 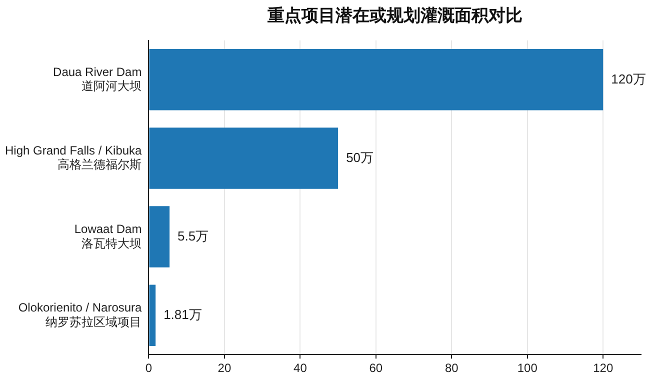 What do you see at coordinates (360, 157) in the screenshot?
I see `data-label: 50万` at bounding box center [360, 157].